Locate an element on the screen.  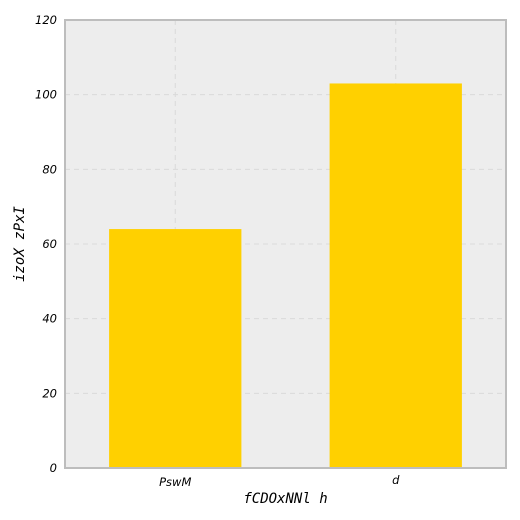
x-axis-ticks: PswM d is located at coordinates (279, 481).